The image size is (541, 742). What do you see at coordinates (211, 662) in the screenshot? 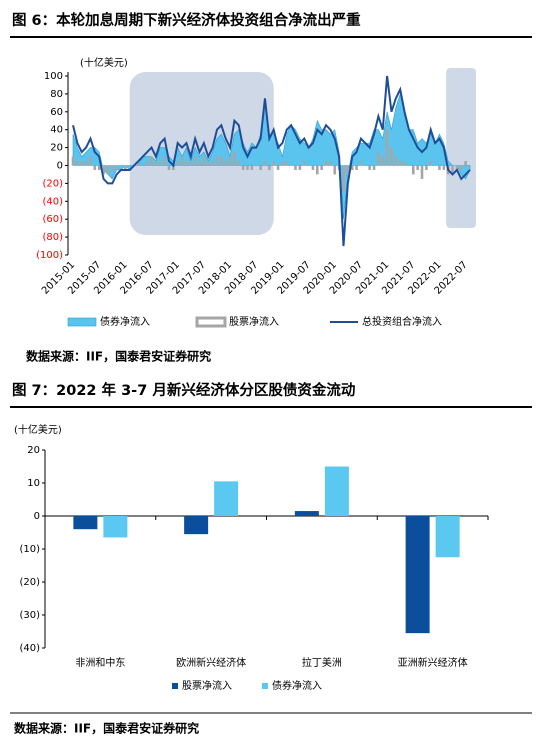
I see `x-tick-label: 欧洲新兴经济体` at bounding box center [211, 662].